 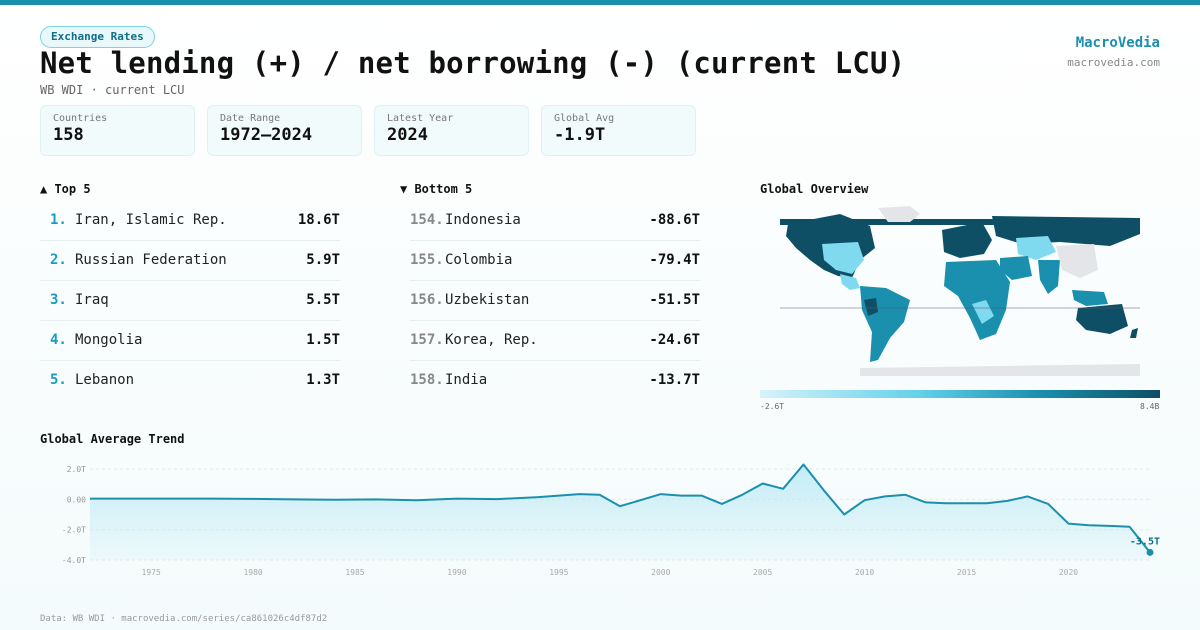 I want to click on list-item: 4. Mongolia 1.5T, so click(x=190, y=341).